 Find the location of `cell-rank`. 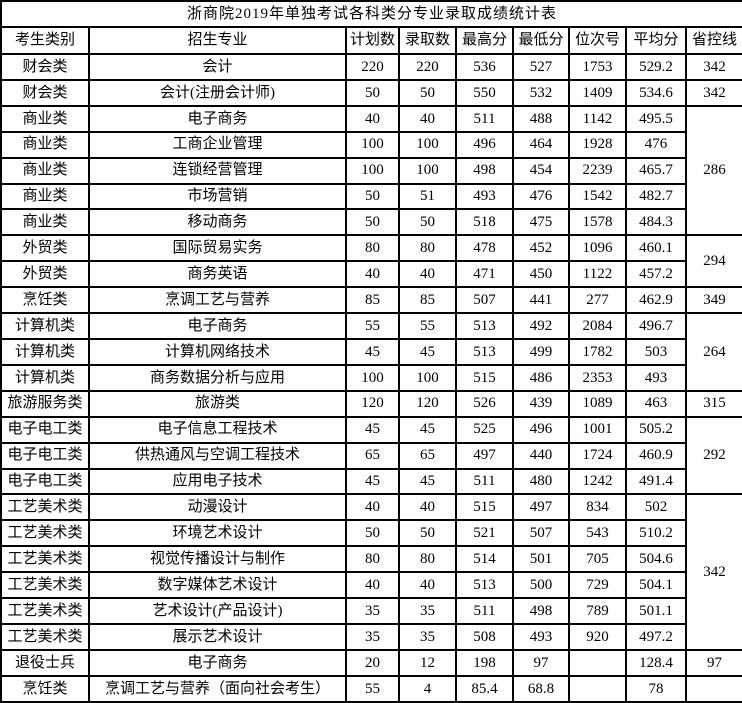

cell-rank is located at coordinates (597, 688).